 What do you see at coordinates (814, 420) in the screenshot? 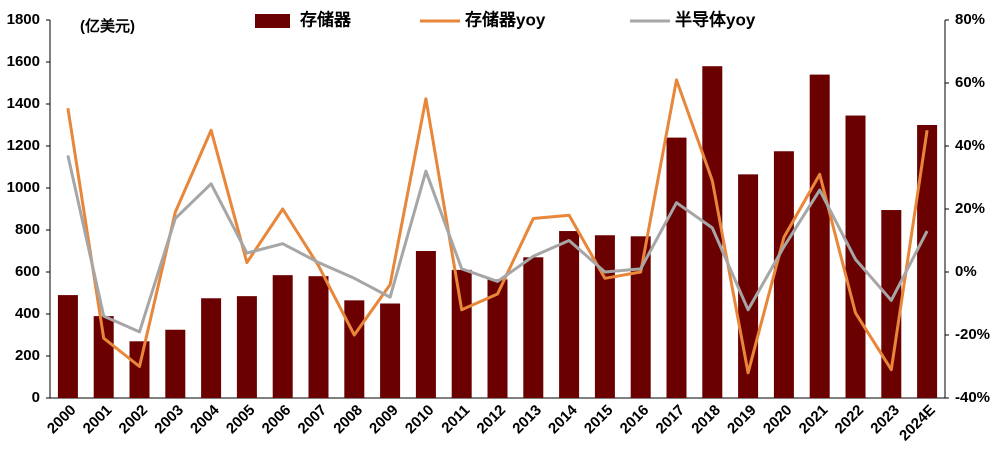
I see `x-tick-label: 2021` at bounding box center [814, 420].